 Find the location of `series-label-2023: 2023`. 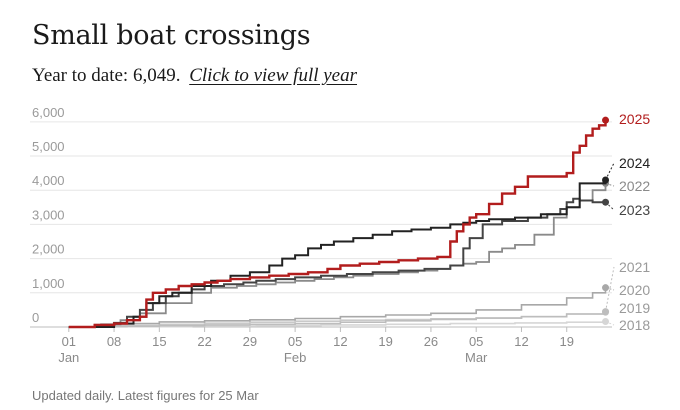

series-label-2023: 2023 is located at coordinates (634, 210).